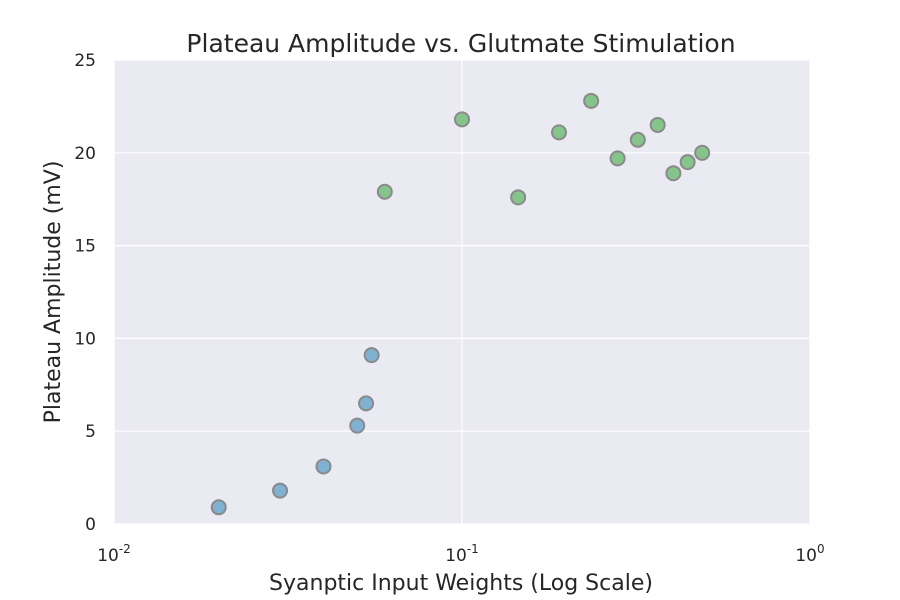 This screenshot has width=900, height=600. Describe the element at coordinates (461, 583) in the screenshot. I see `x-axis-label: Syanptic Input Weights (Log Scale)` at that location.